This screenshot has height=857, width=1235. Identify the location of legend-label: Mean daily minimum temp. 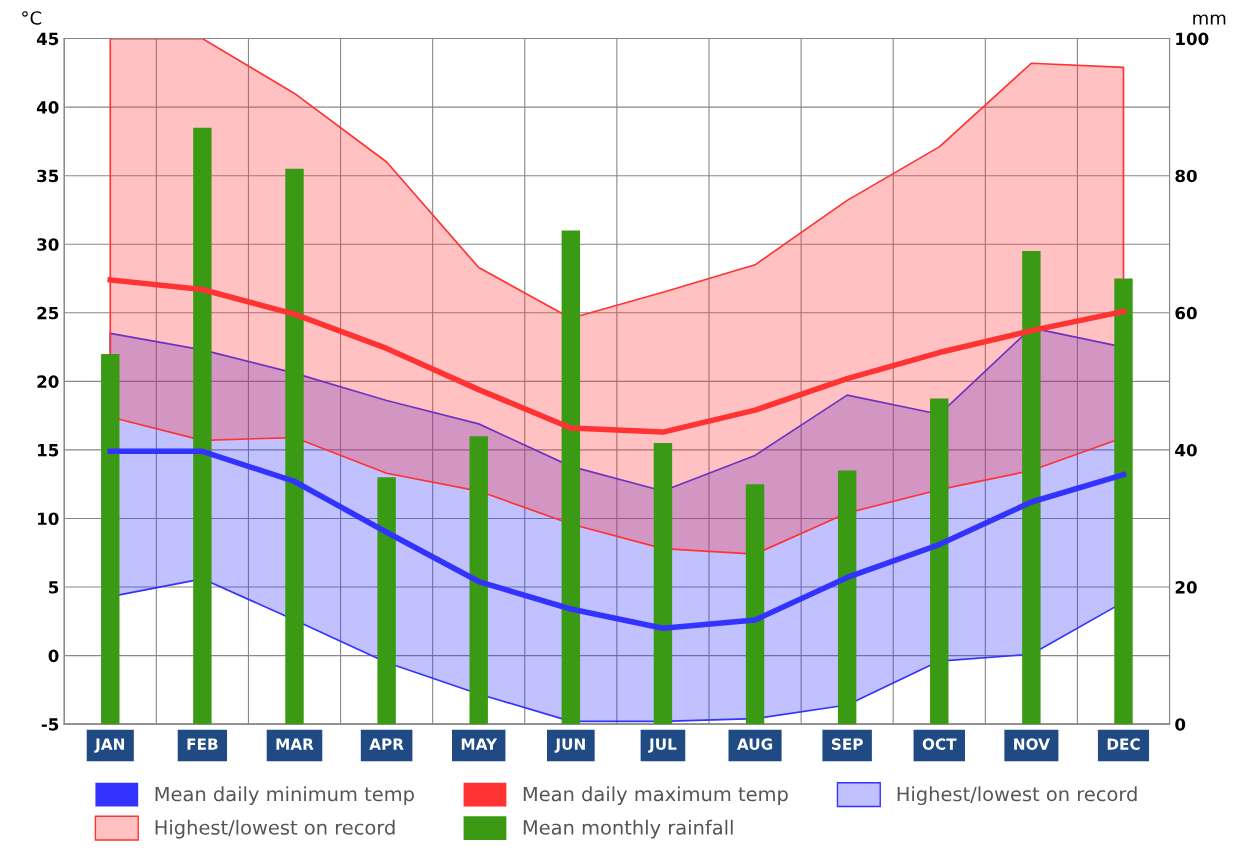
(284, 796).